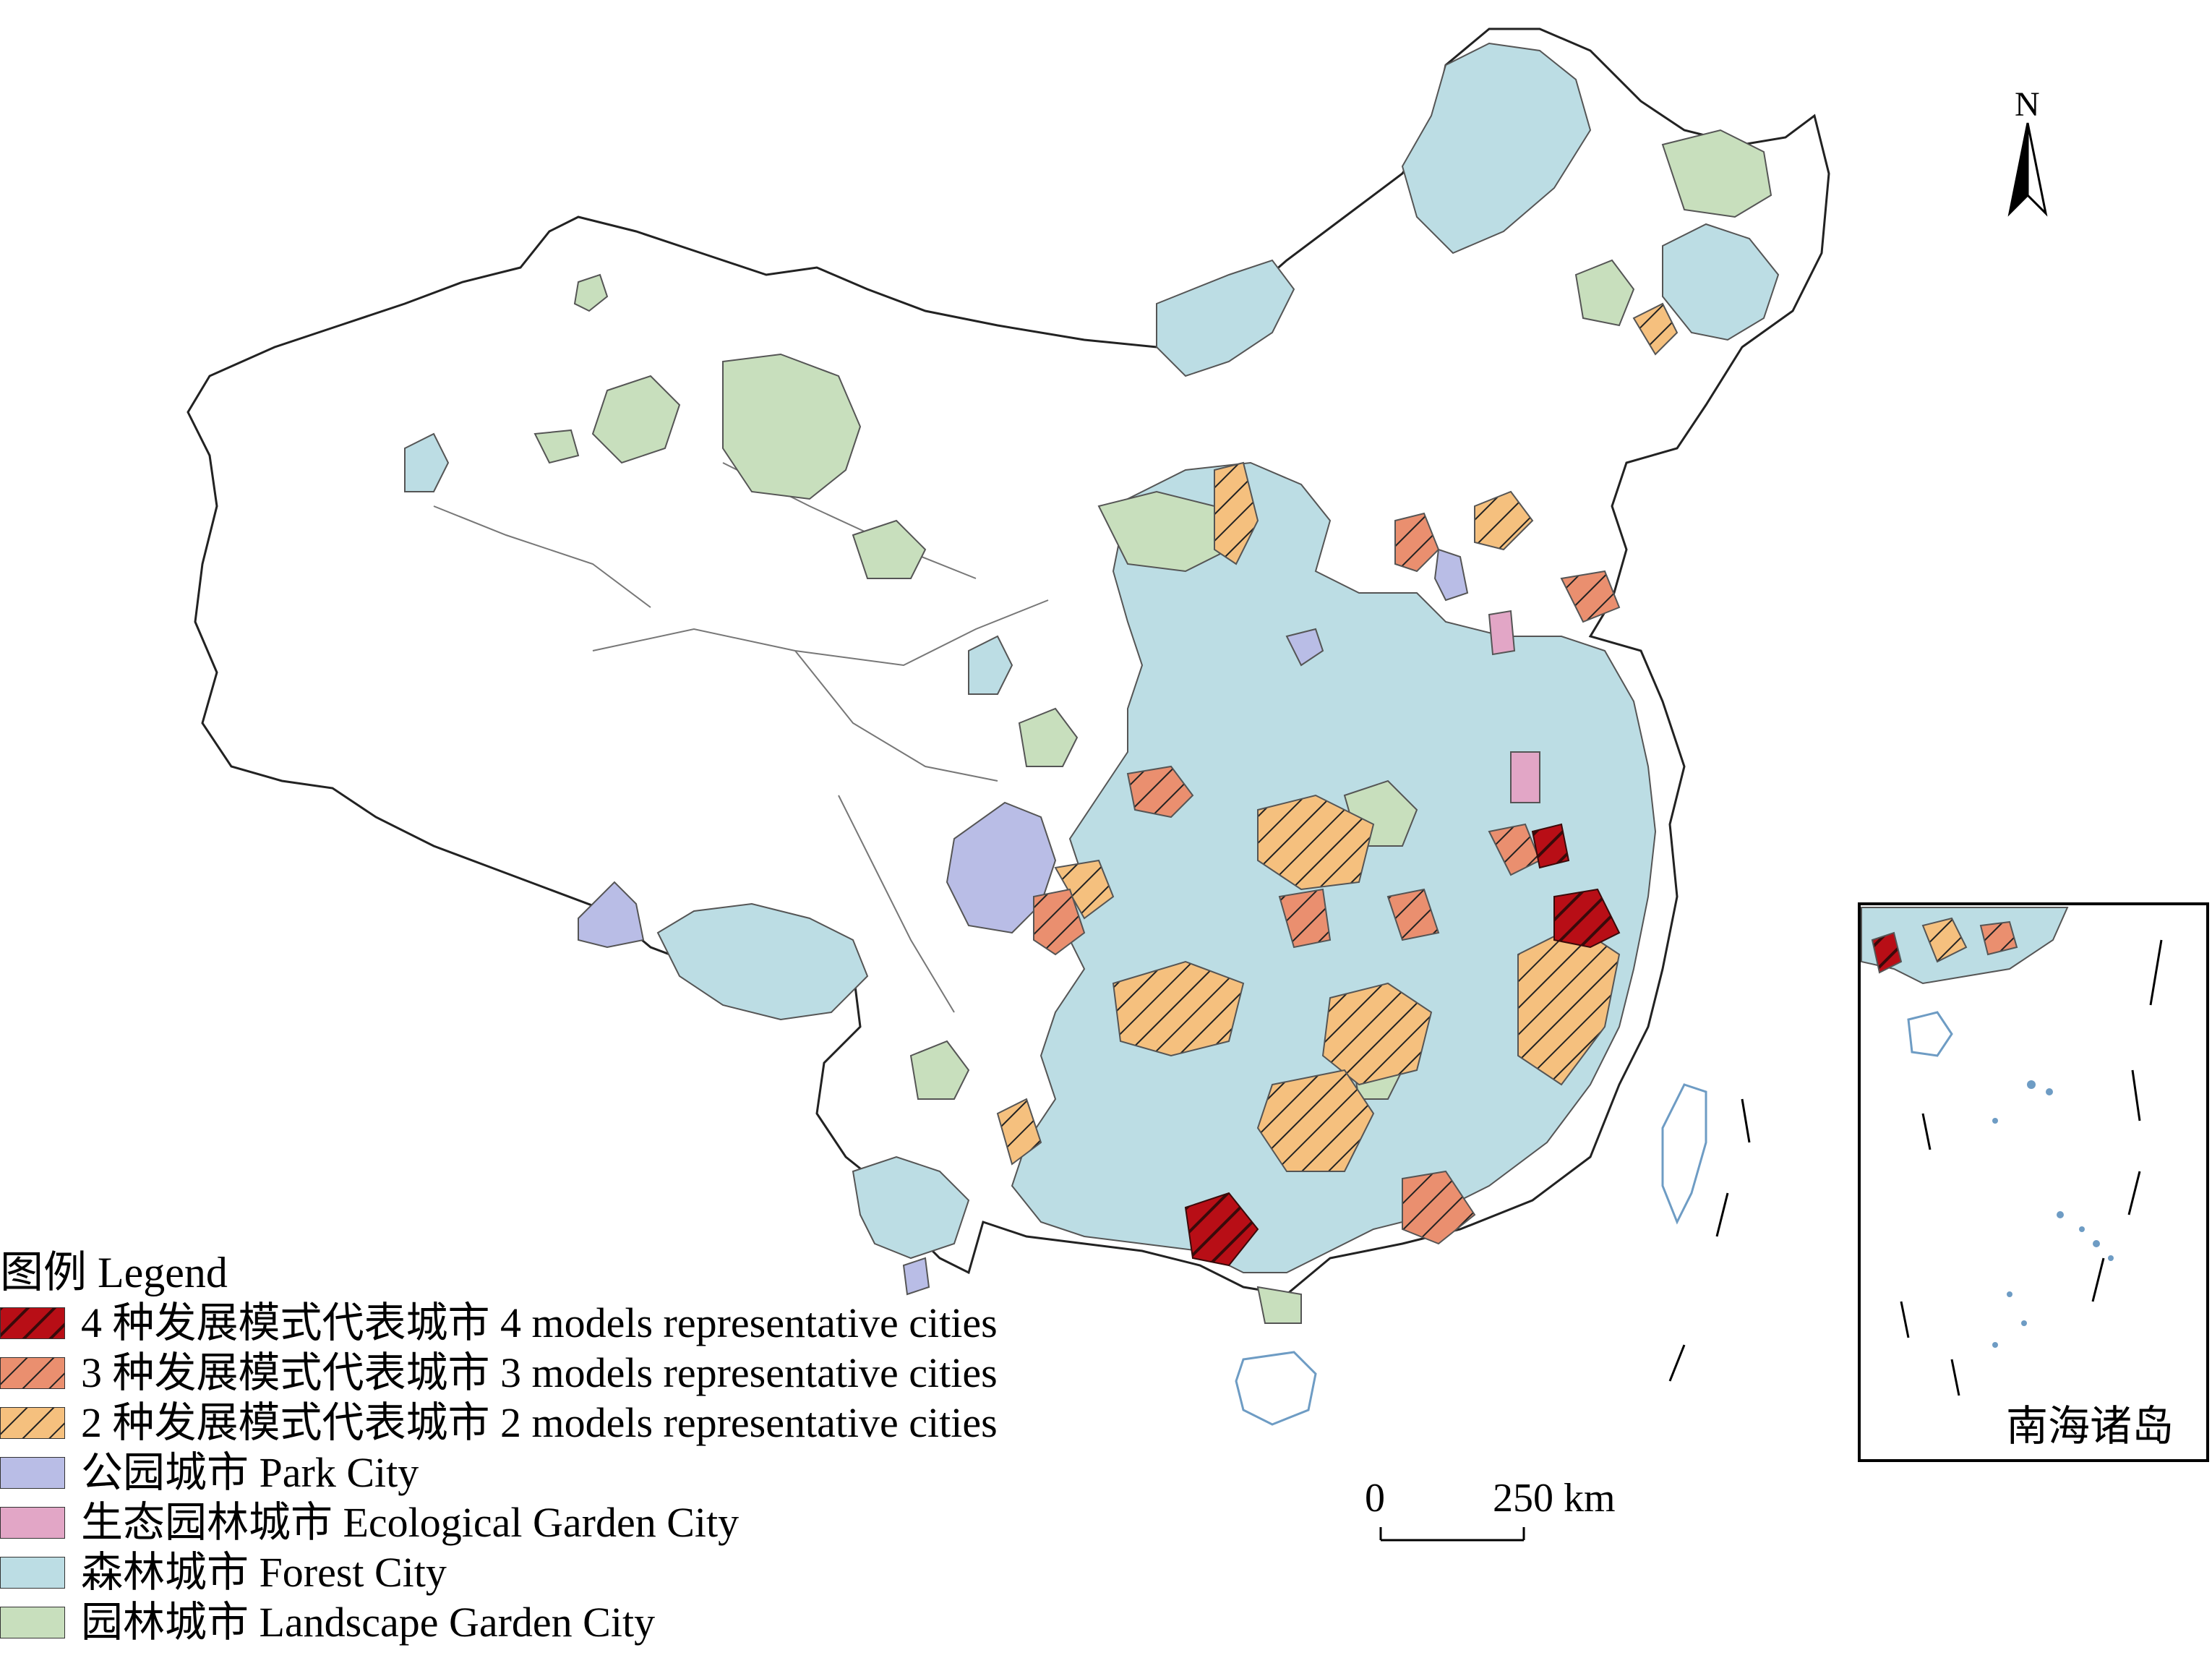 This screenshot has width=2212, height=1658. I want to click on inset-title: 南海诸岛, so click(2090, 1426).